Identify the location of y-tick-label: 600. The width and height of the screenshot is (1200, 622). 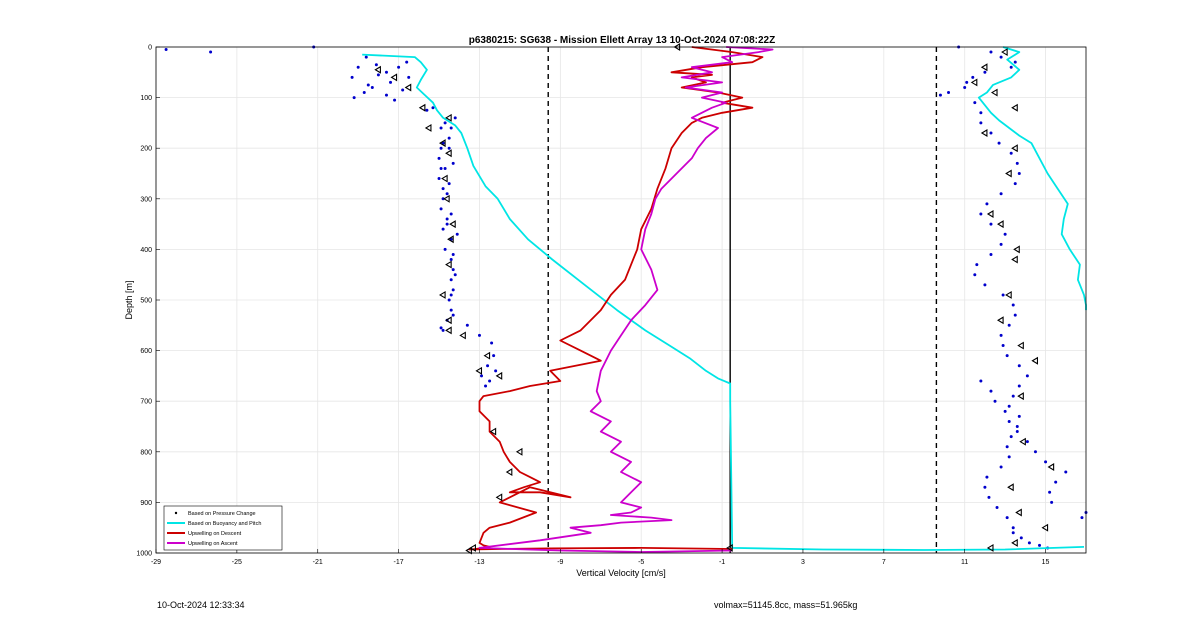
(146, 351).